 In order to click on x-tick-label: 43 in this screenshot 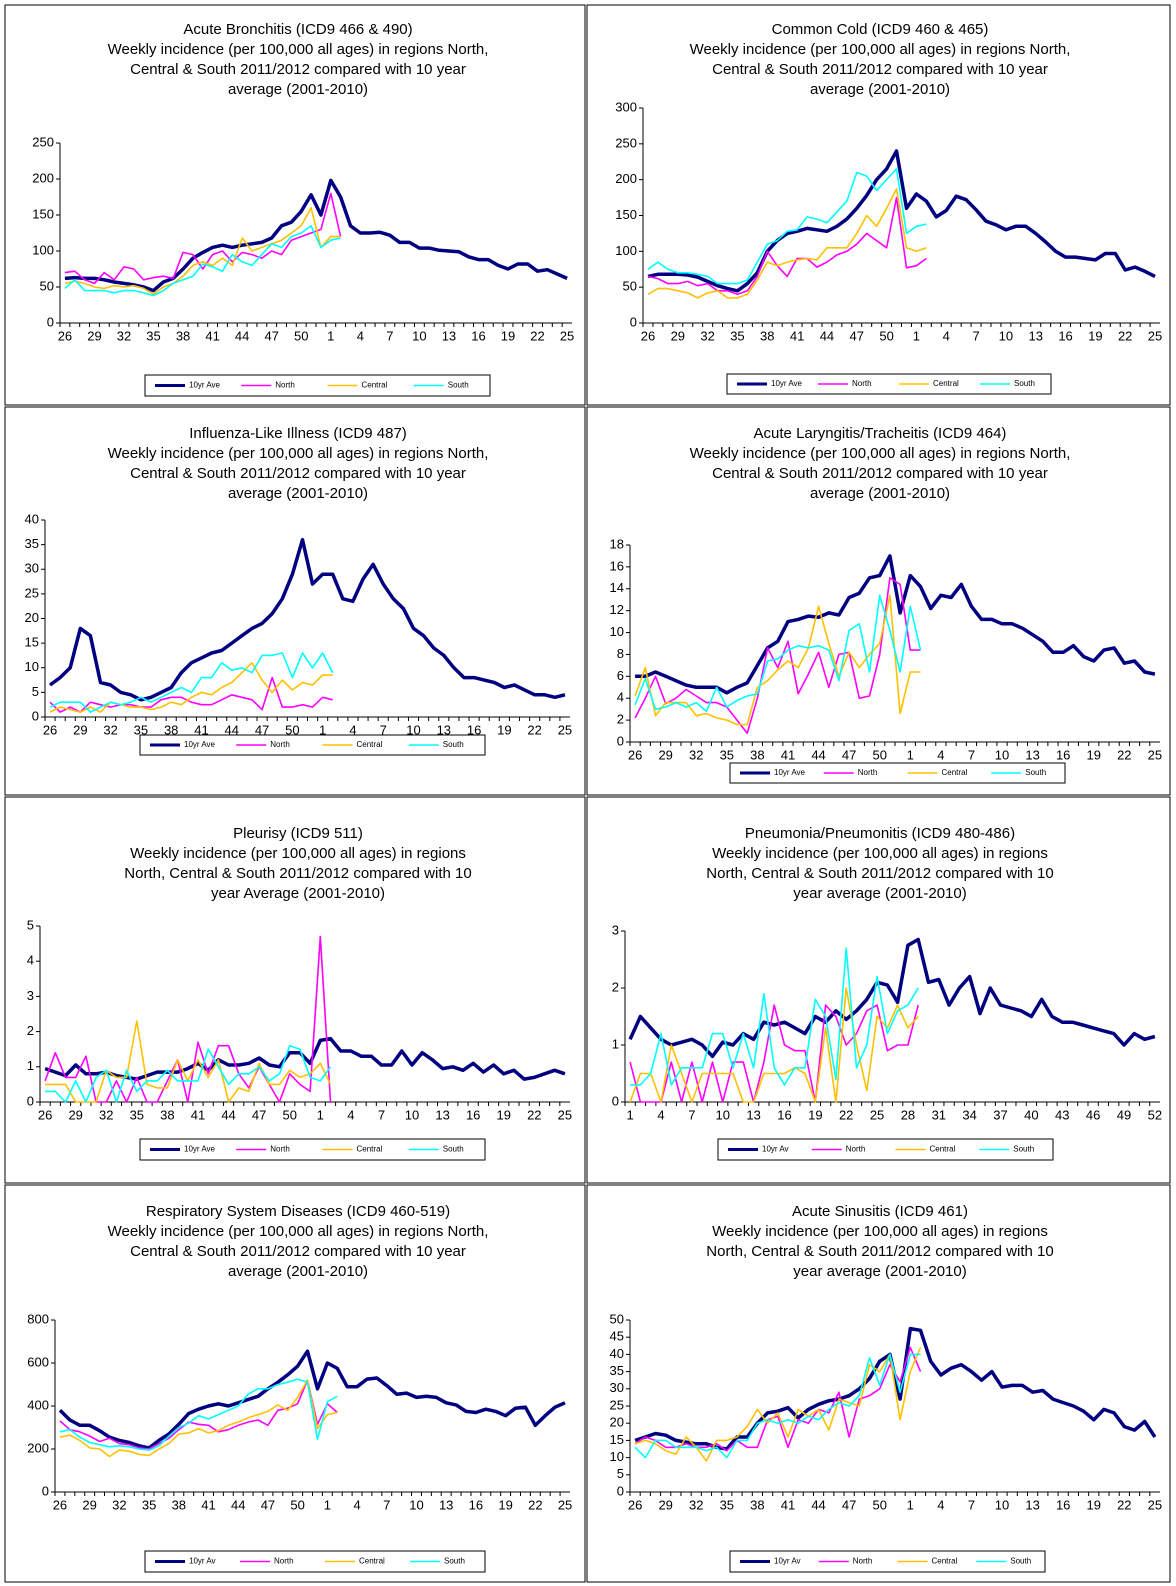, I will do `click(1062, 1114)`.